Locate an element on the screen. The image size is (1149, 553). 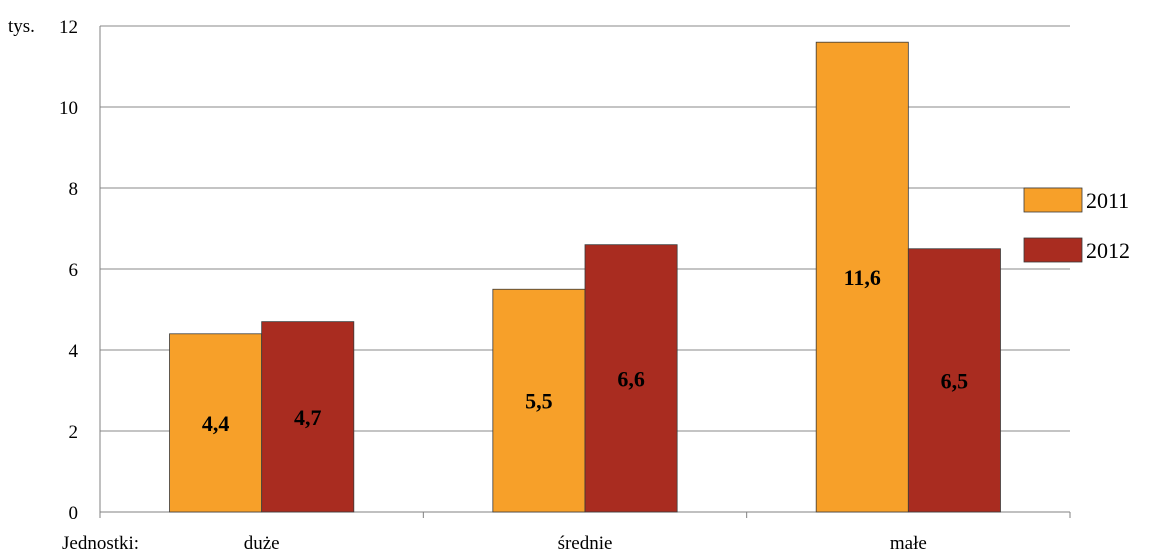
legend-label: 2011 is located at coordinates (1107, 200).